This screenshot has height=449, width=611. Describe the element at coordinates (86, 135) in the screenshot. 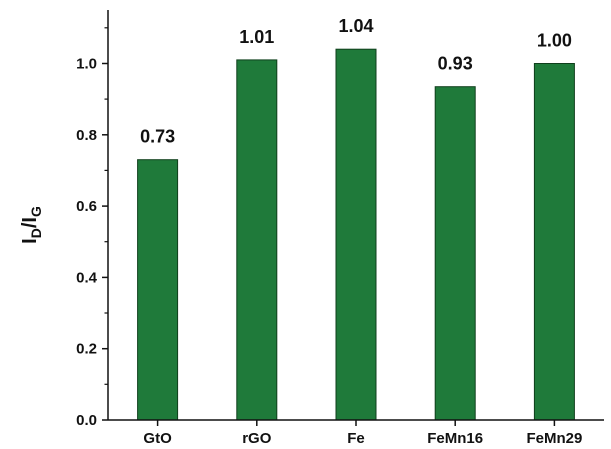

I see `y-tick-label: 0.8` at that location.